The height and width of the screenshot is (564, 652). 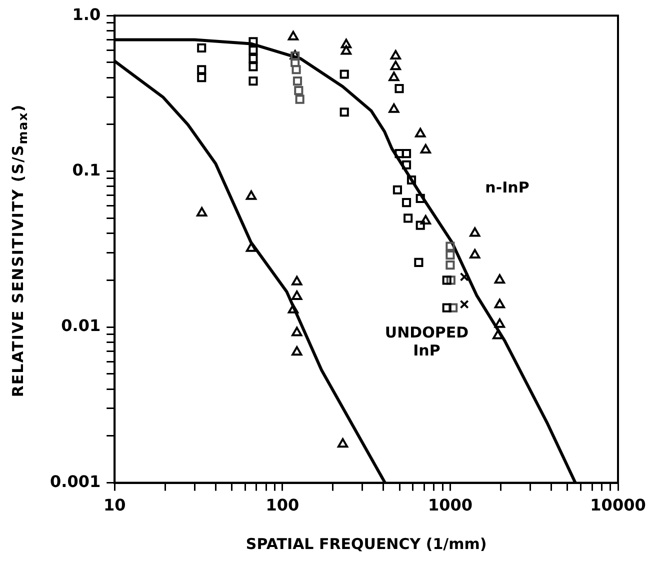 I want to click on y-tick-label: 0.1, so click(x=86, y=170).